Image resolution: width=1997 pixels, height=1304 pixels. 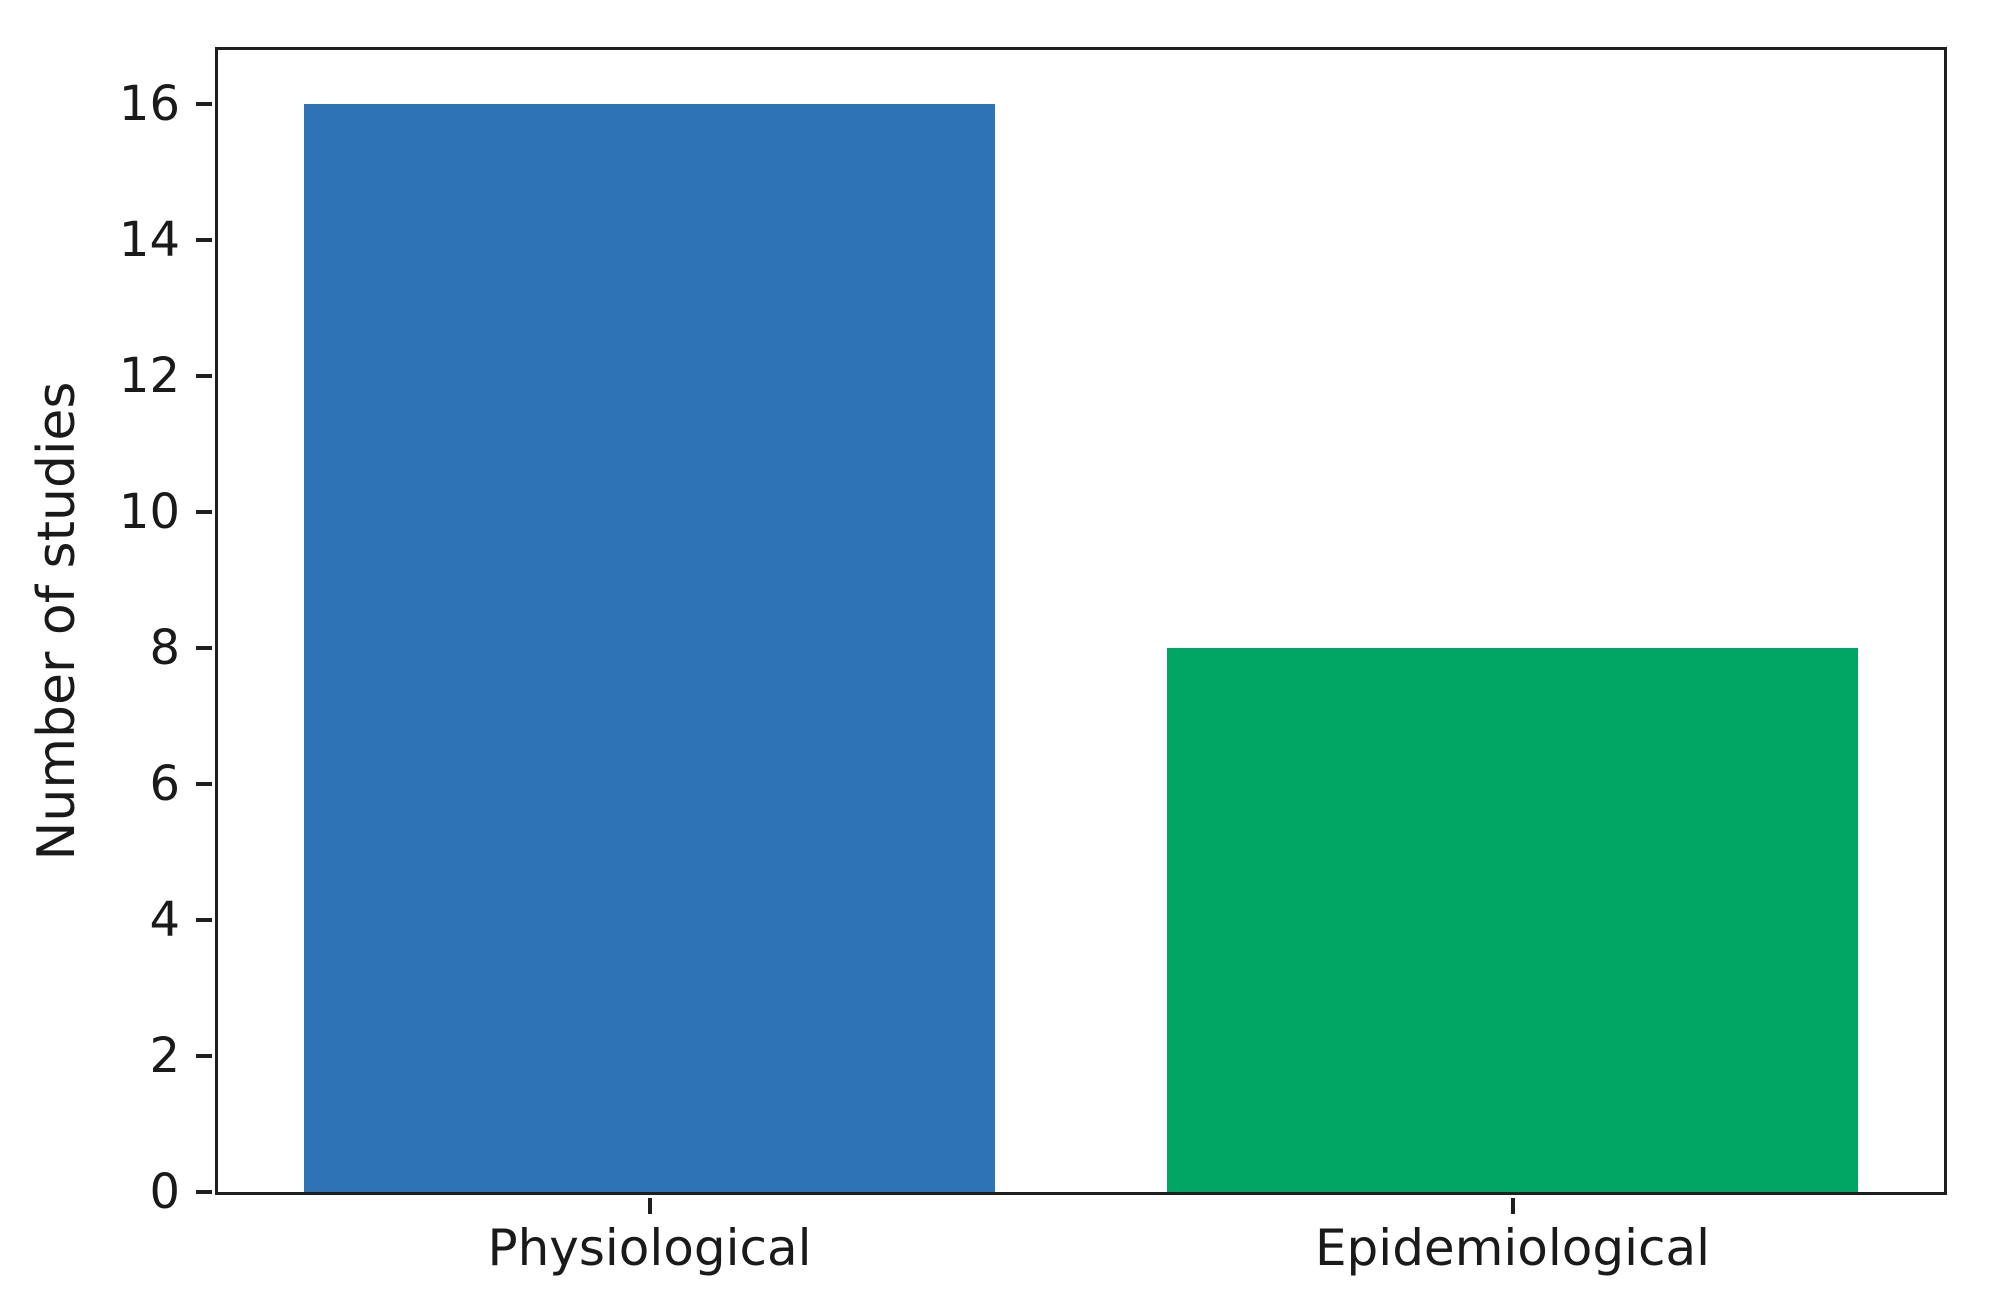 What do you see at coordinates (164, 784) in the screenshot?
I see `y-tick-label: 6` at bounding box center [164, 784].